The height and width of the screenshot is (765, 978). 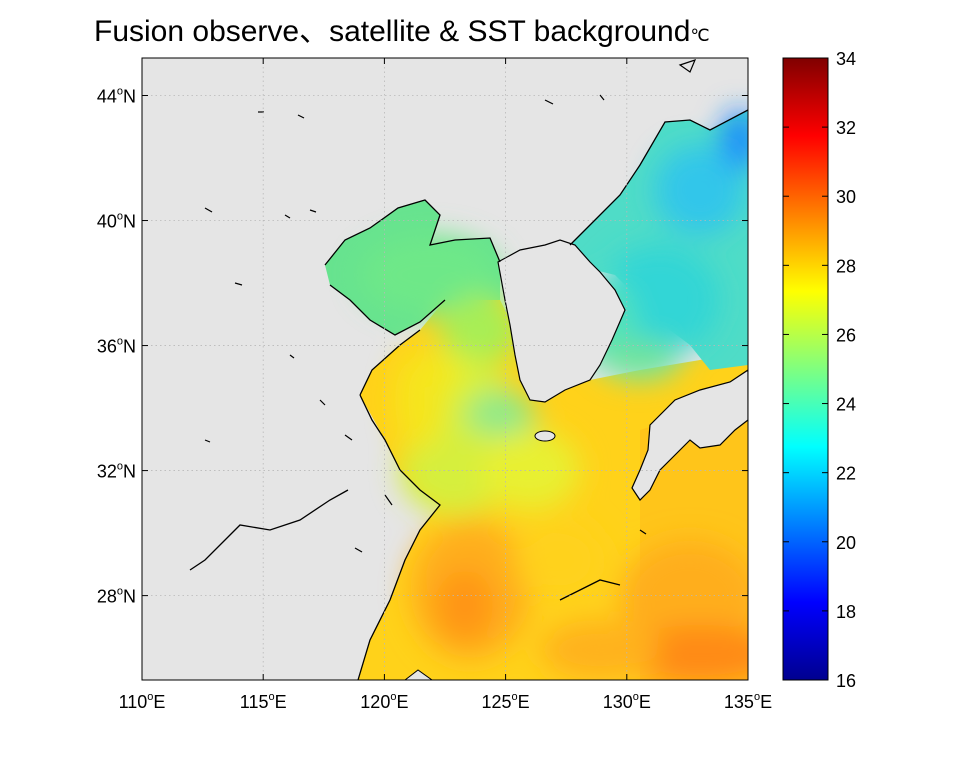 I want to click on colorbar-tick-label: 30, so click(x=846, y=197).